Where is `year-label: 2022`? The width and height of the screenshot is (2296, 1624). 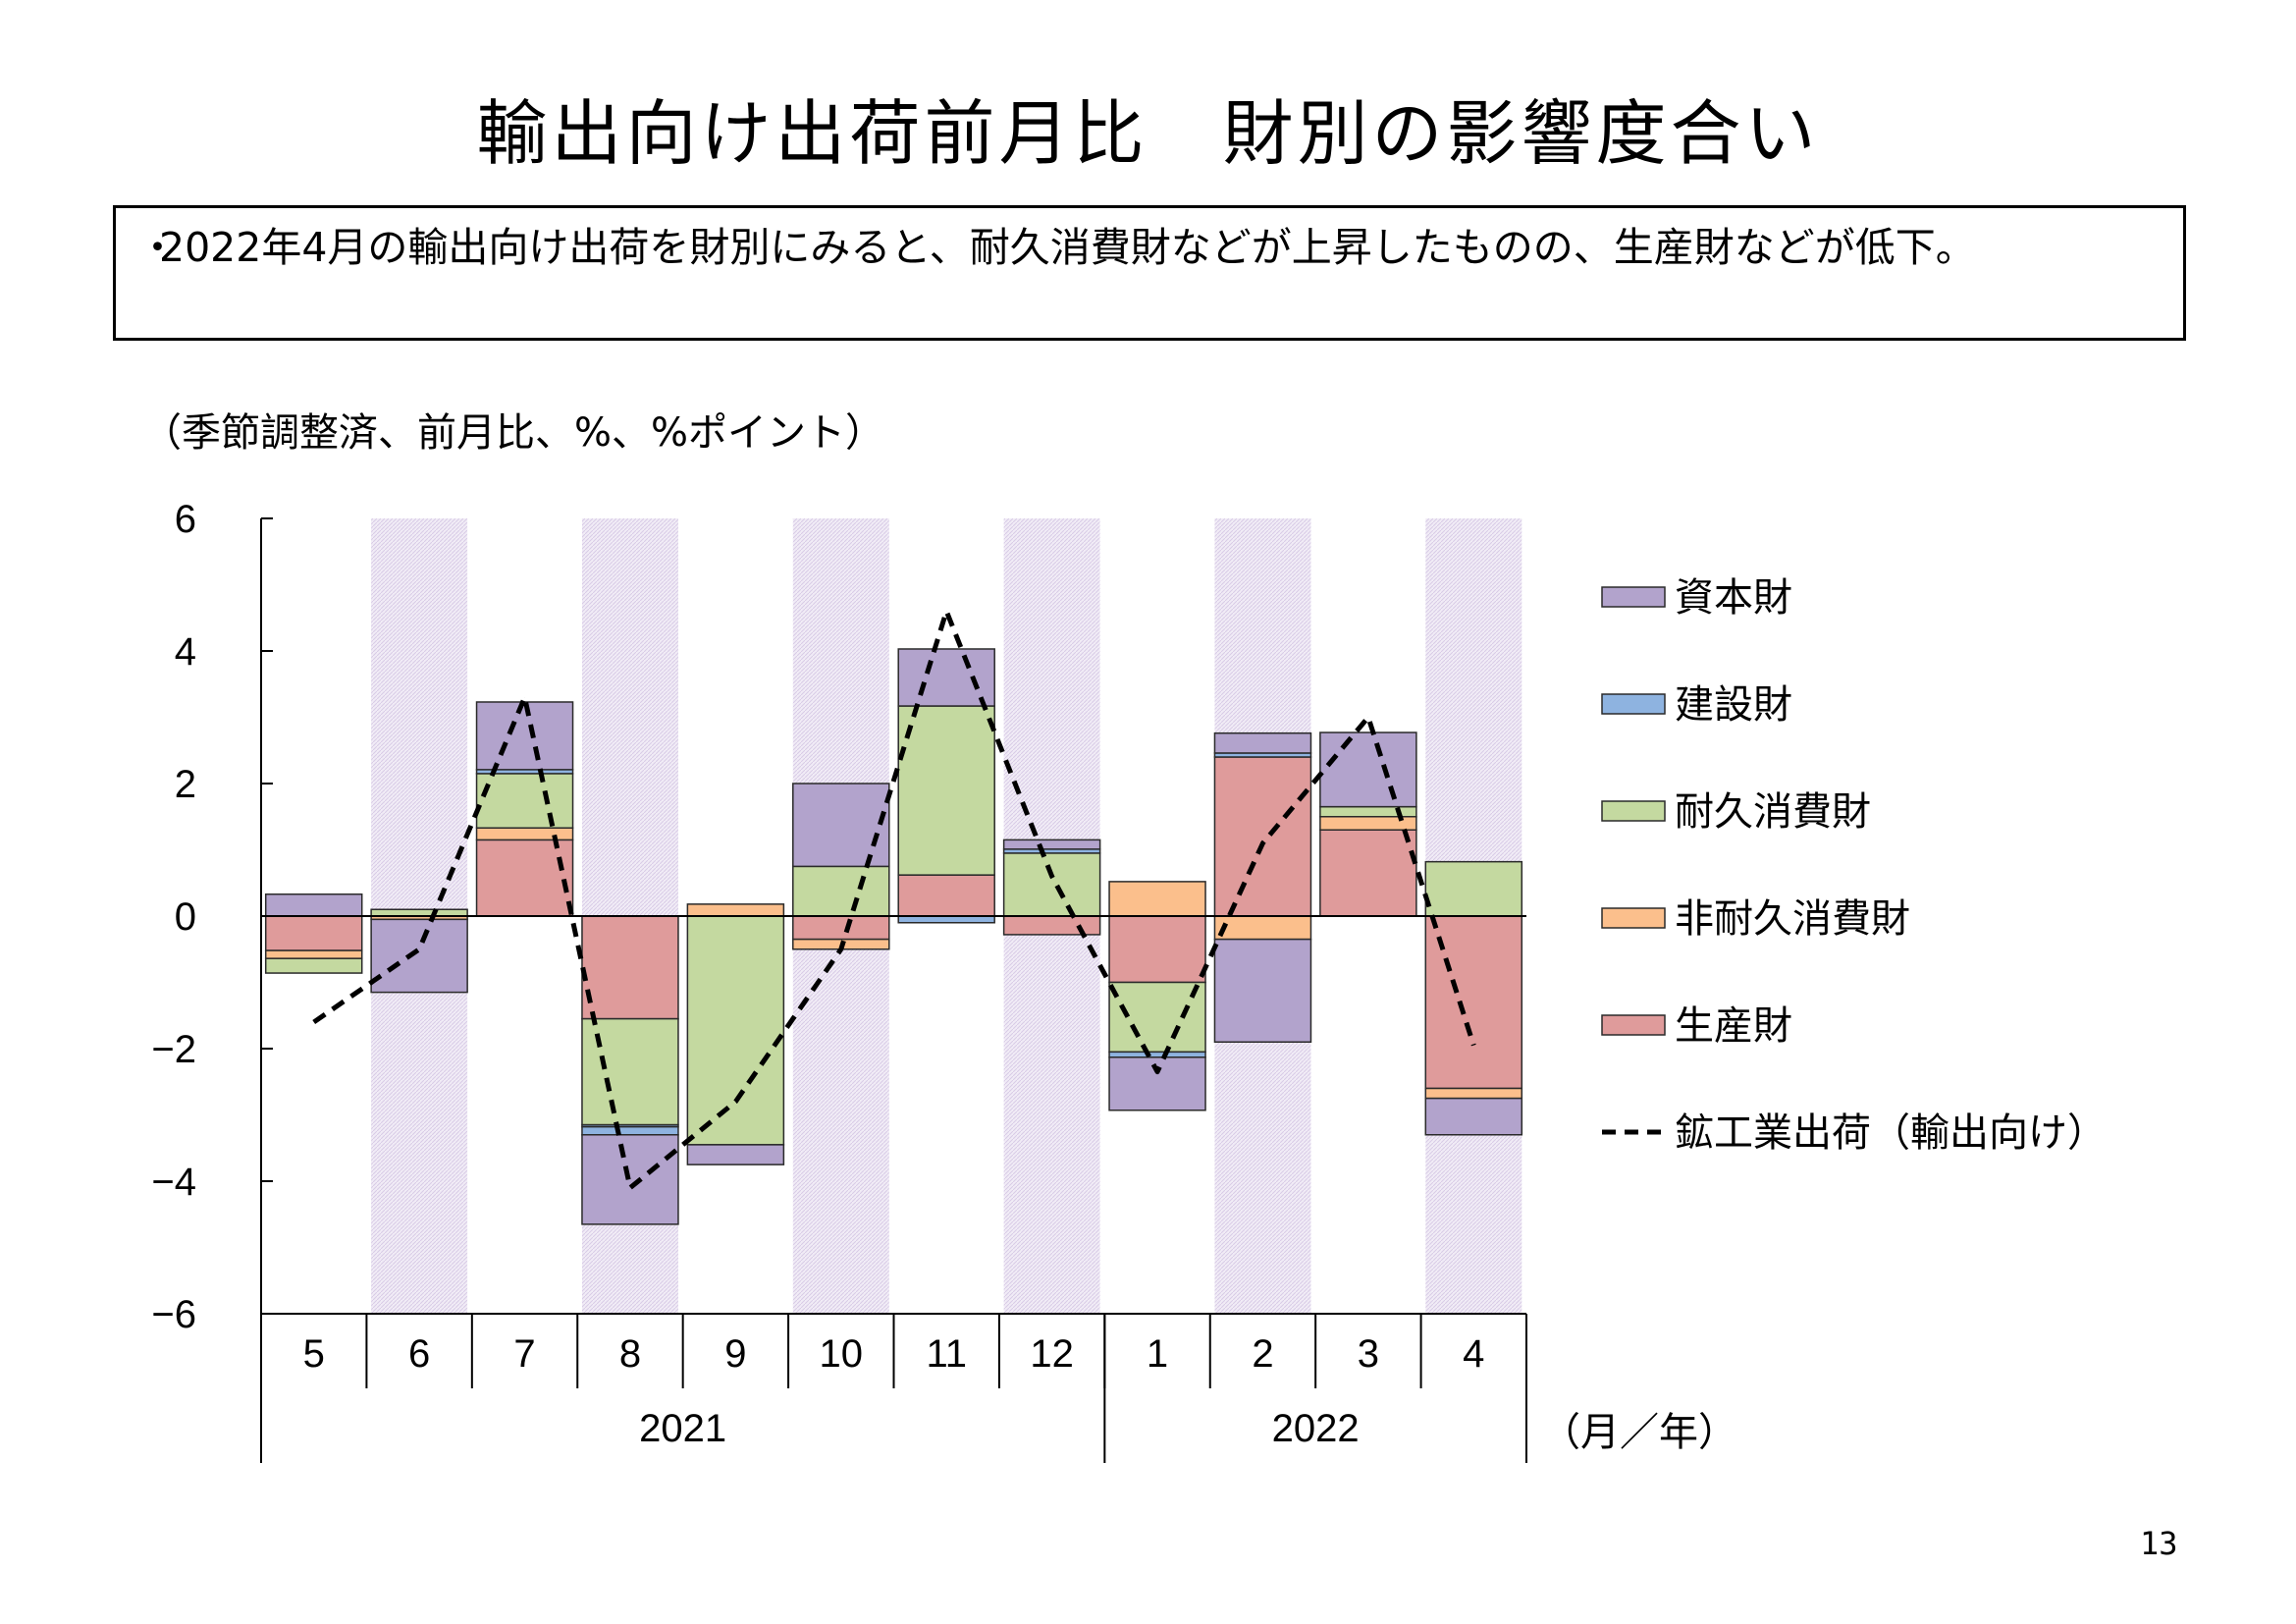
year-label: 2022 is located at coordinates (1316, 1428).